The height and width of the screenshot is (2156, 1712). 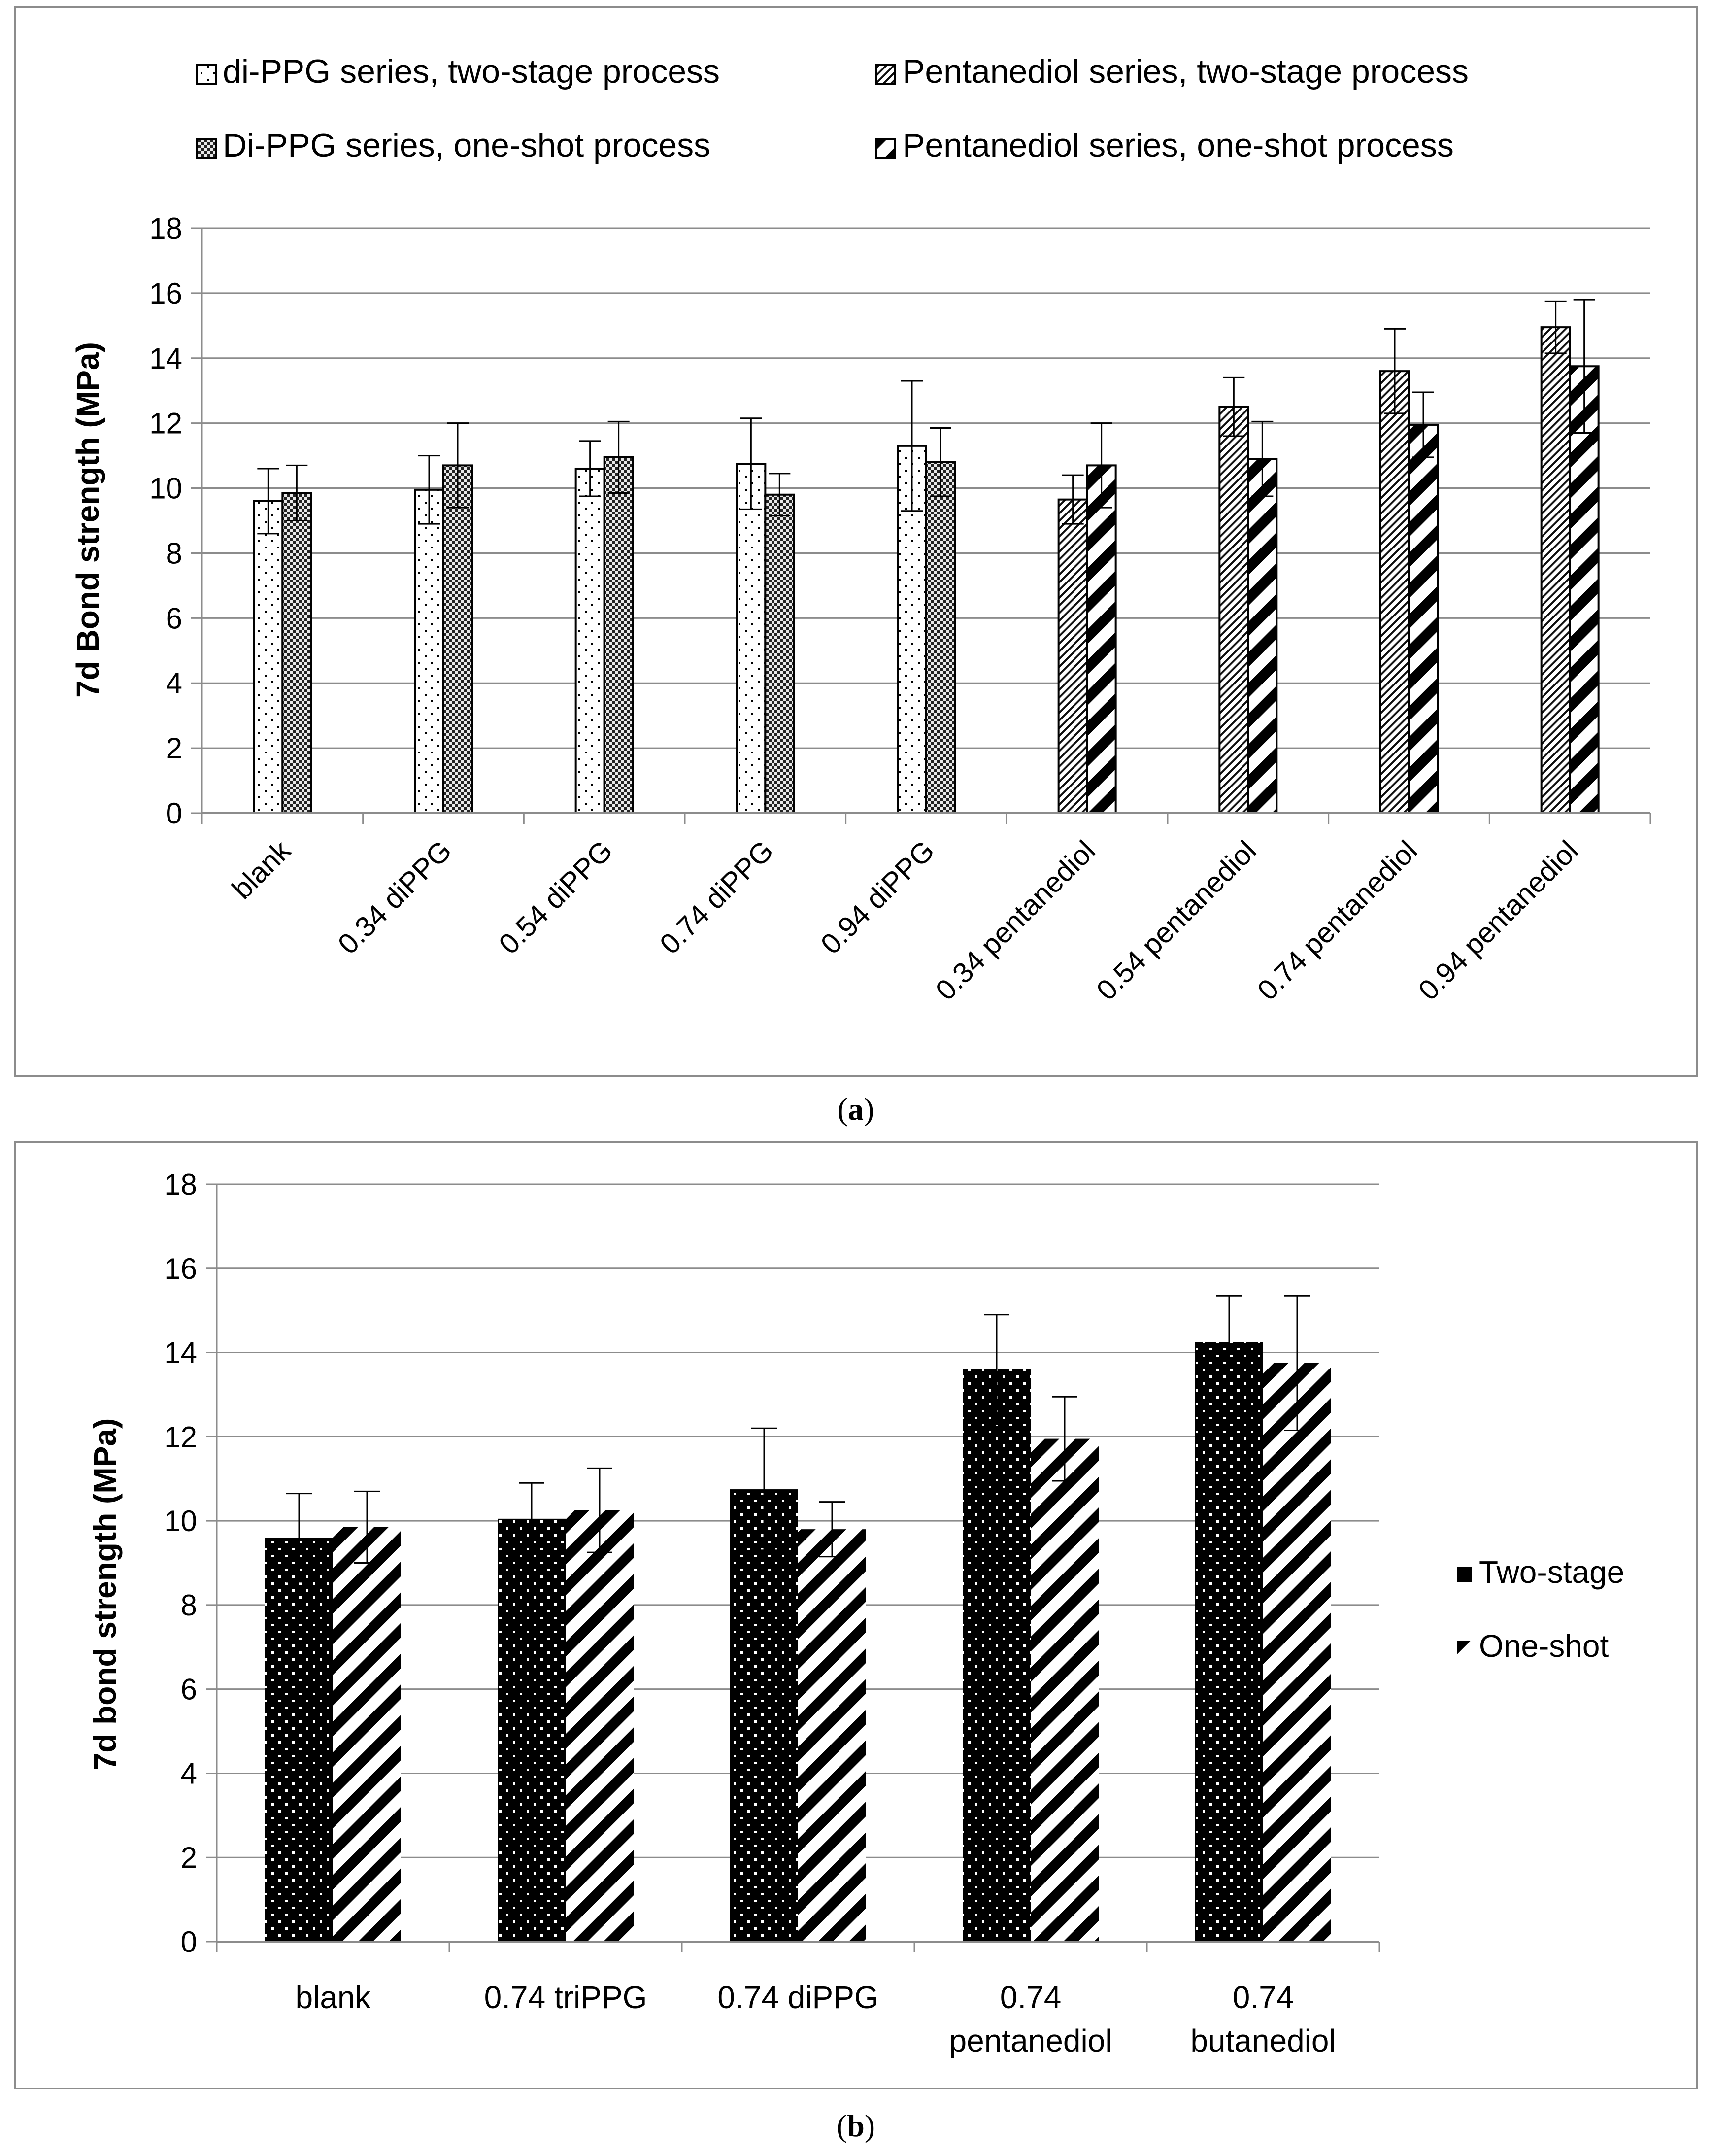 I want to click on x-tick-label-b-3: 0.74 pentanediol, so click(x=1030, y=2019).